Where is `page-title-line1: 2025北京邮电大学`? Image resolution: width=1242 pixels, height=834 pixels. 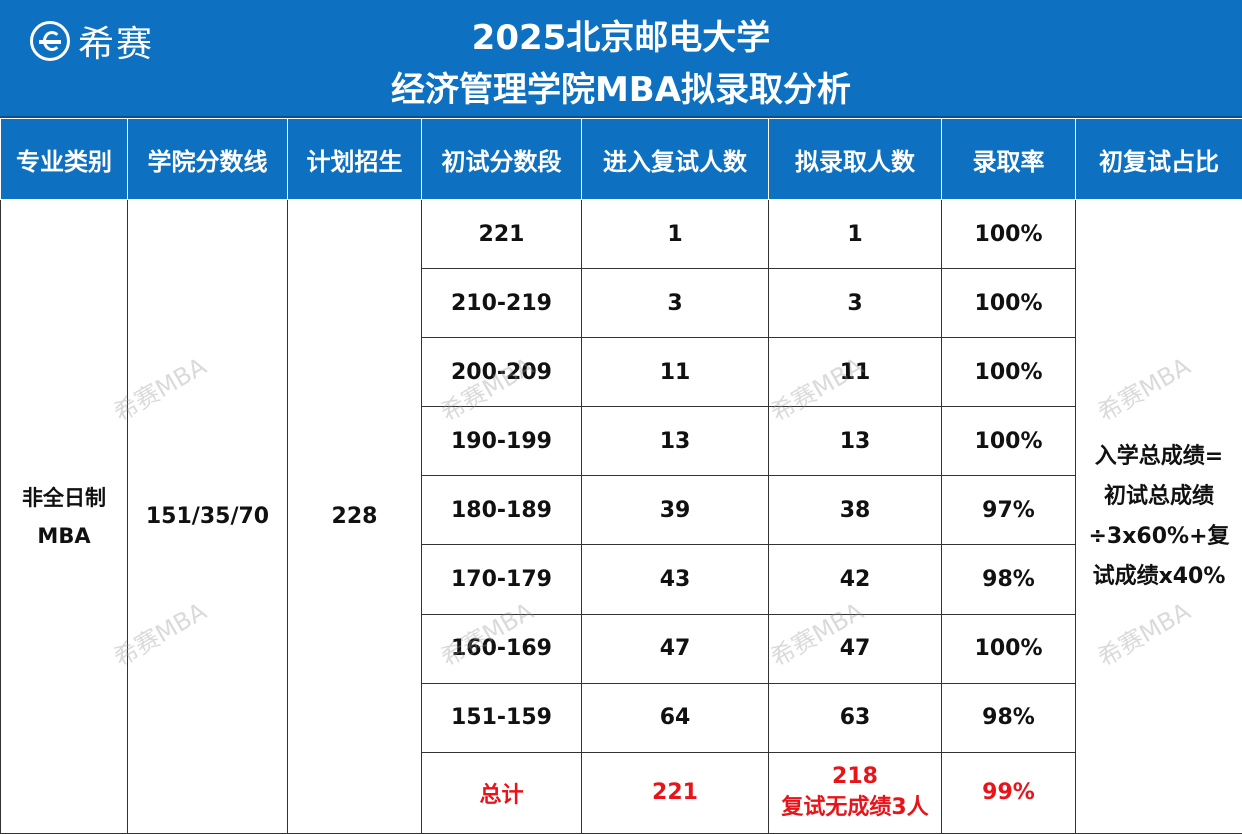
page-title-line1: 2025北京邮电大学 is located at coordinates (621, 38).